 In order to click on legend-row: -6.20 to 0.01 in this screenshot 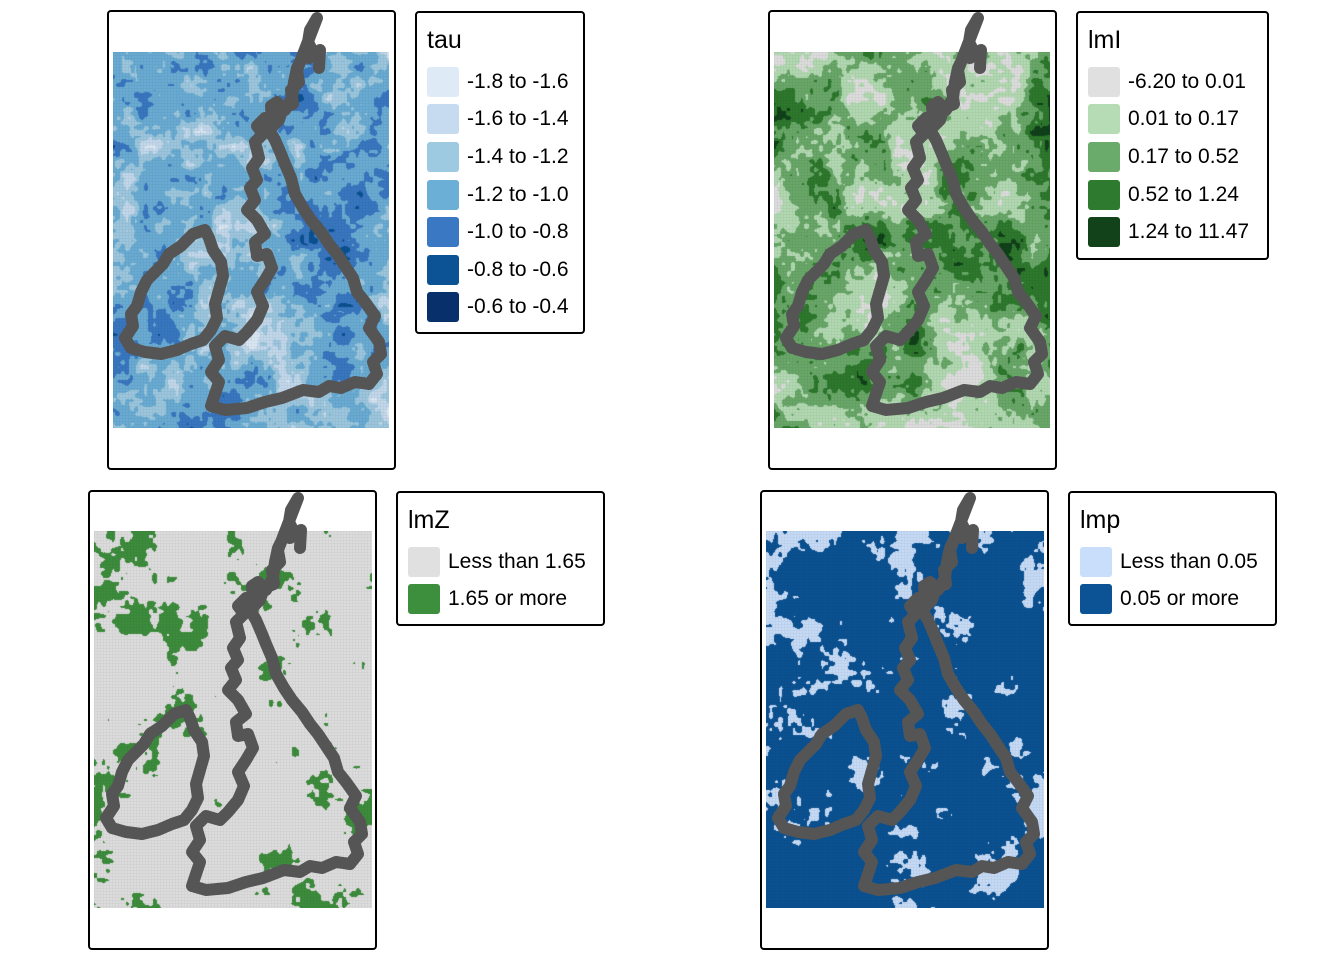, I will do `click(1172, 82)`.